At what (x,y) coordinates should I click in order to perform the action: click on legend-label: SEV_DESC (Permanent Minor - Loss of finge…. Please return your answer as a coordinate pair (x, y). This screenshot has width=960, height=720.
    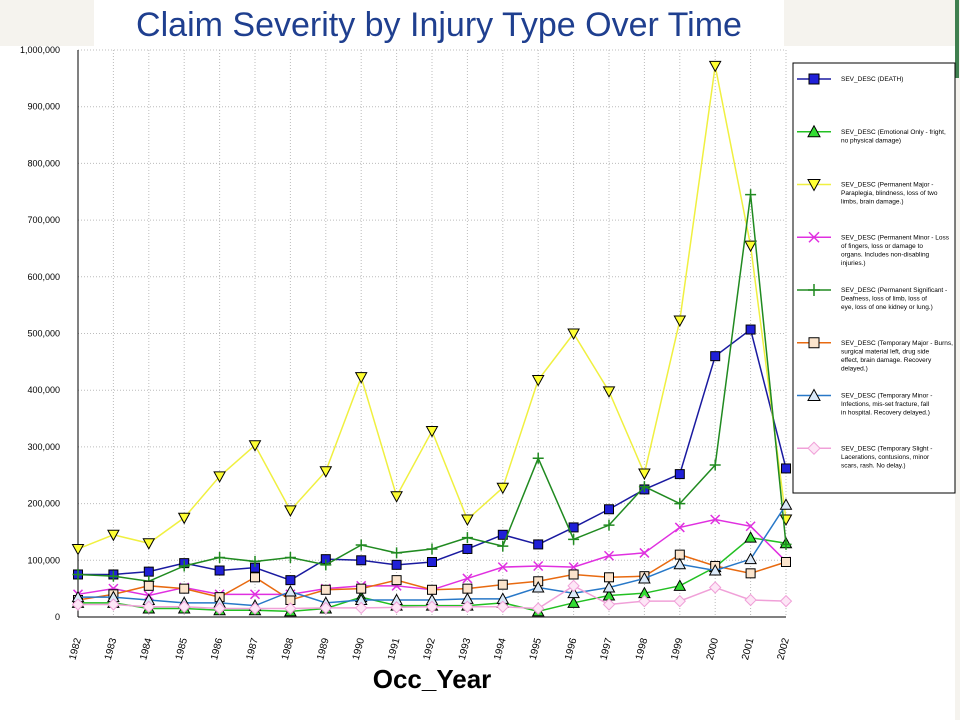
    Looking at the image, I should click on (895, 250).